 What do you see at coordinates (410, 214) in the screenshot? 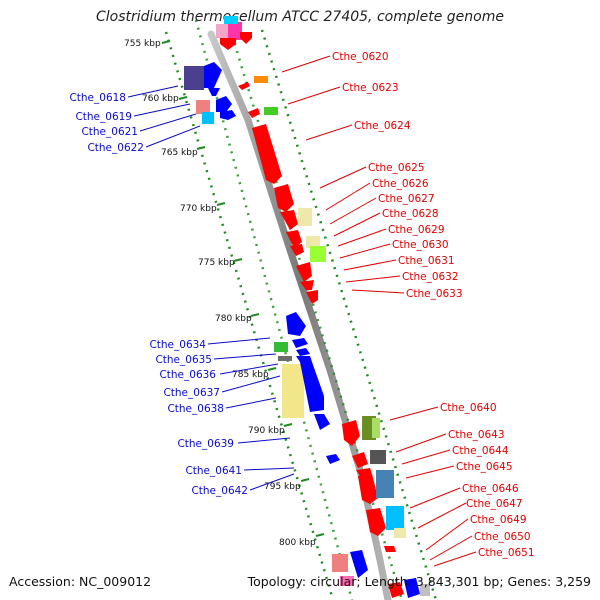
I see `gene-label-Cthe_0628: Cthe_0628` at bounding box center [410, 214].